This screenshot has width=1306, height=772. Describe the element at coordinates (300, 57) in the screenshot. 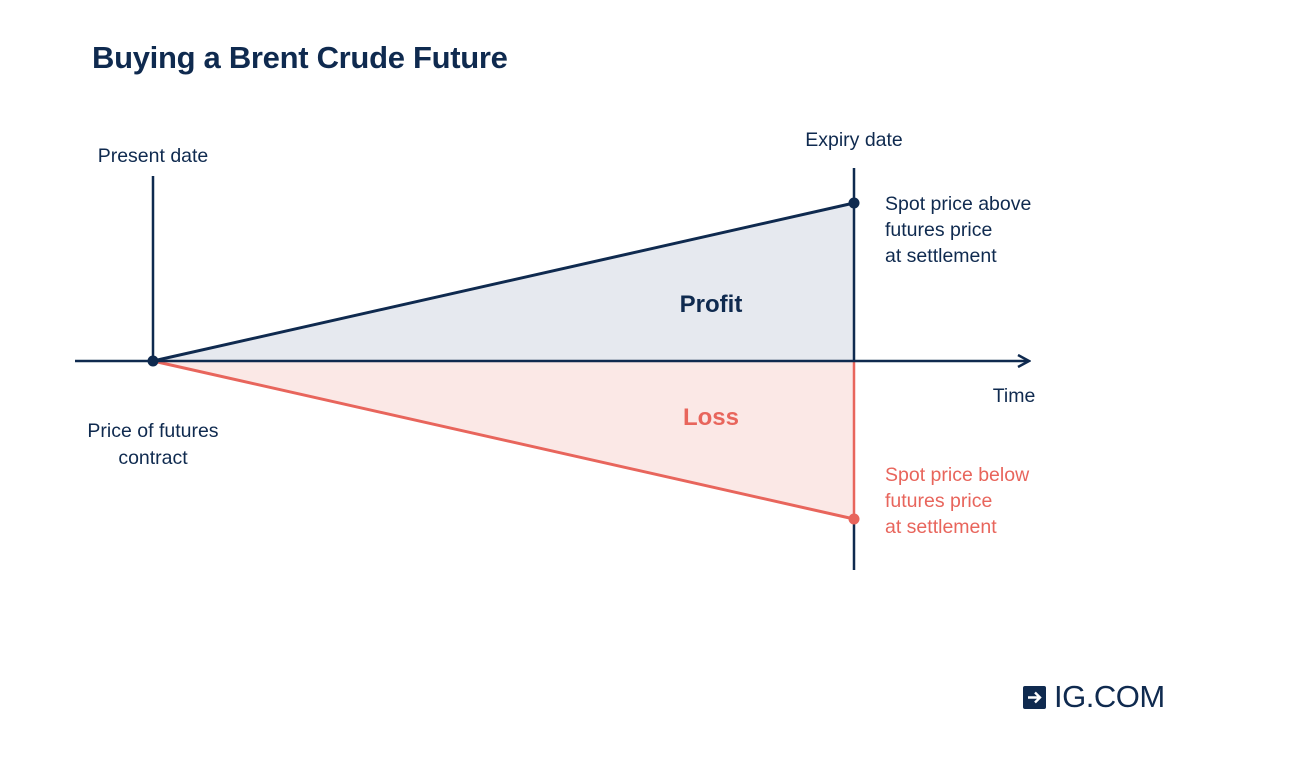

I see `page-title: Buying a Brent Crude Future` at that location.